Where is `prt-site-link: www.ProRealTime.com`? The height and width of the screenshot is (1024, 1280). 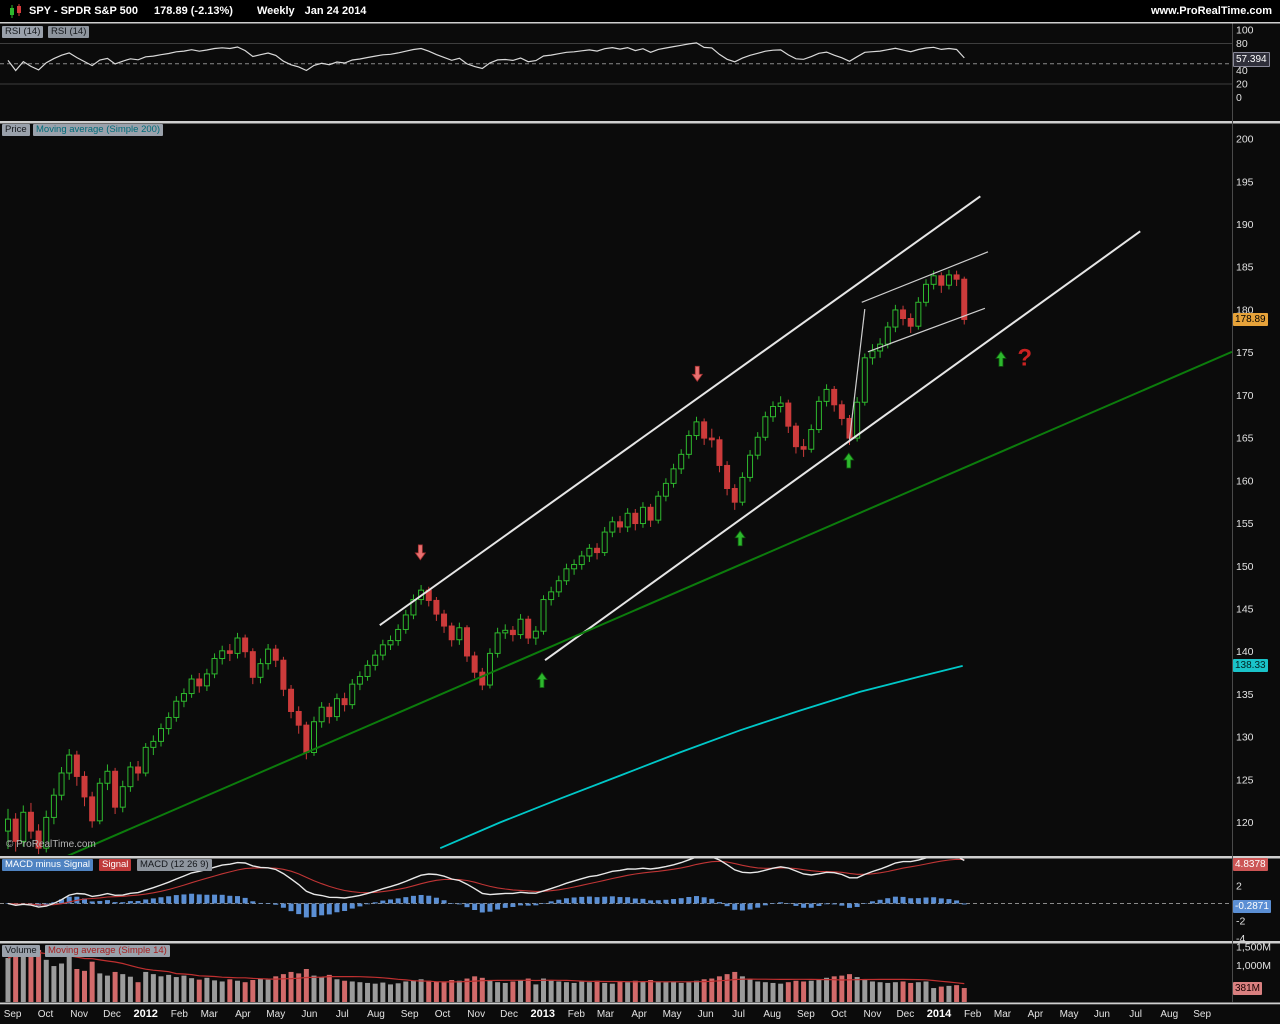
prt-site-link: www.ProRealTime.com is located at coordinates (1211, 11).